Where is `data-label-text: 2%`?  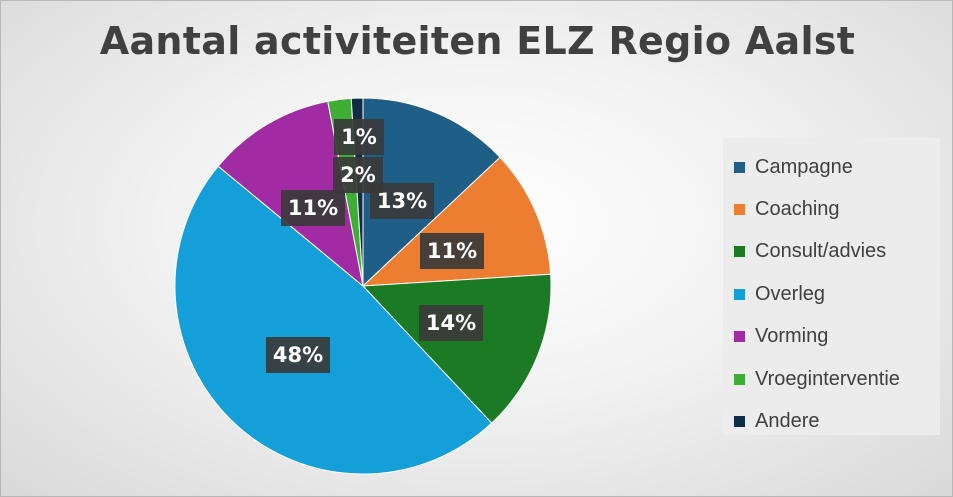 data-label-text: 2% is located at coordinates (358, 175).